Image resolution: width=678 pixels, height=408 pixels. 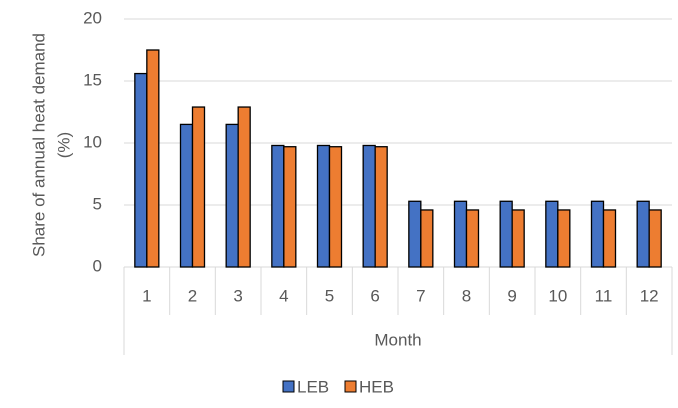 I want to click on y-tick-label: 5, so click(x=97, y=203).